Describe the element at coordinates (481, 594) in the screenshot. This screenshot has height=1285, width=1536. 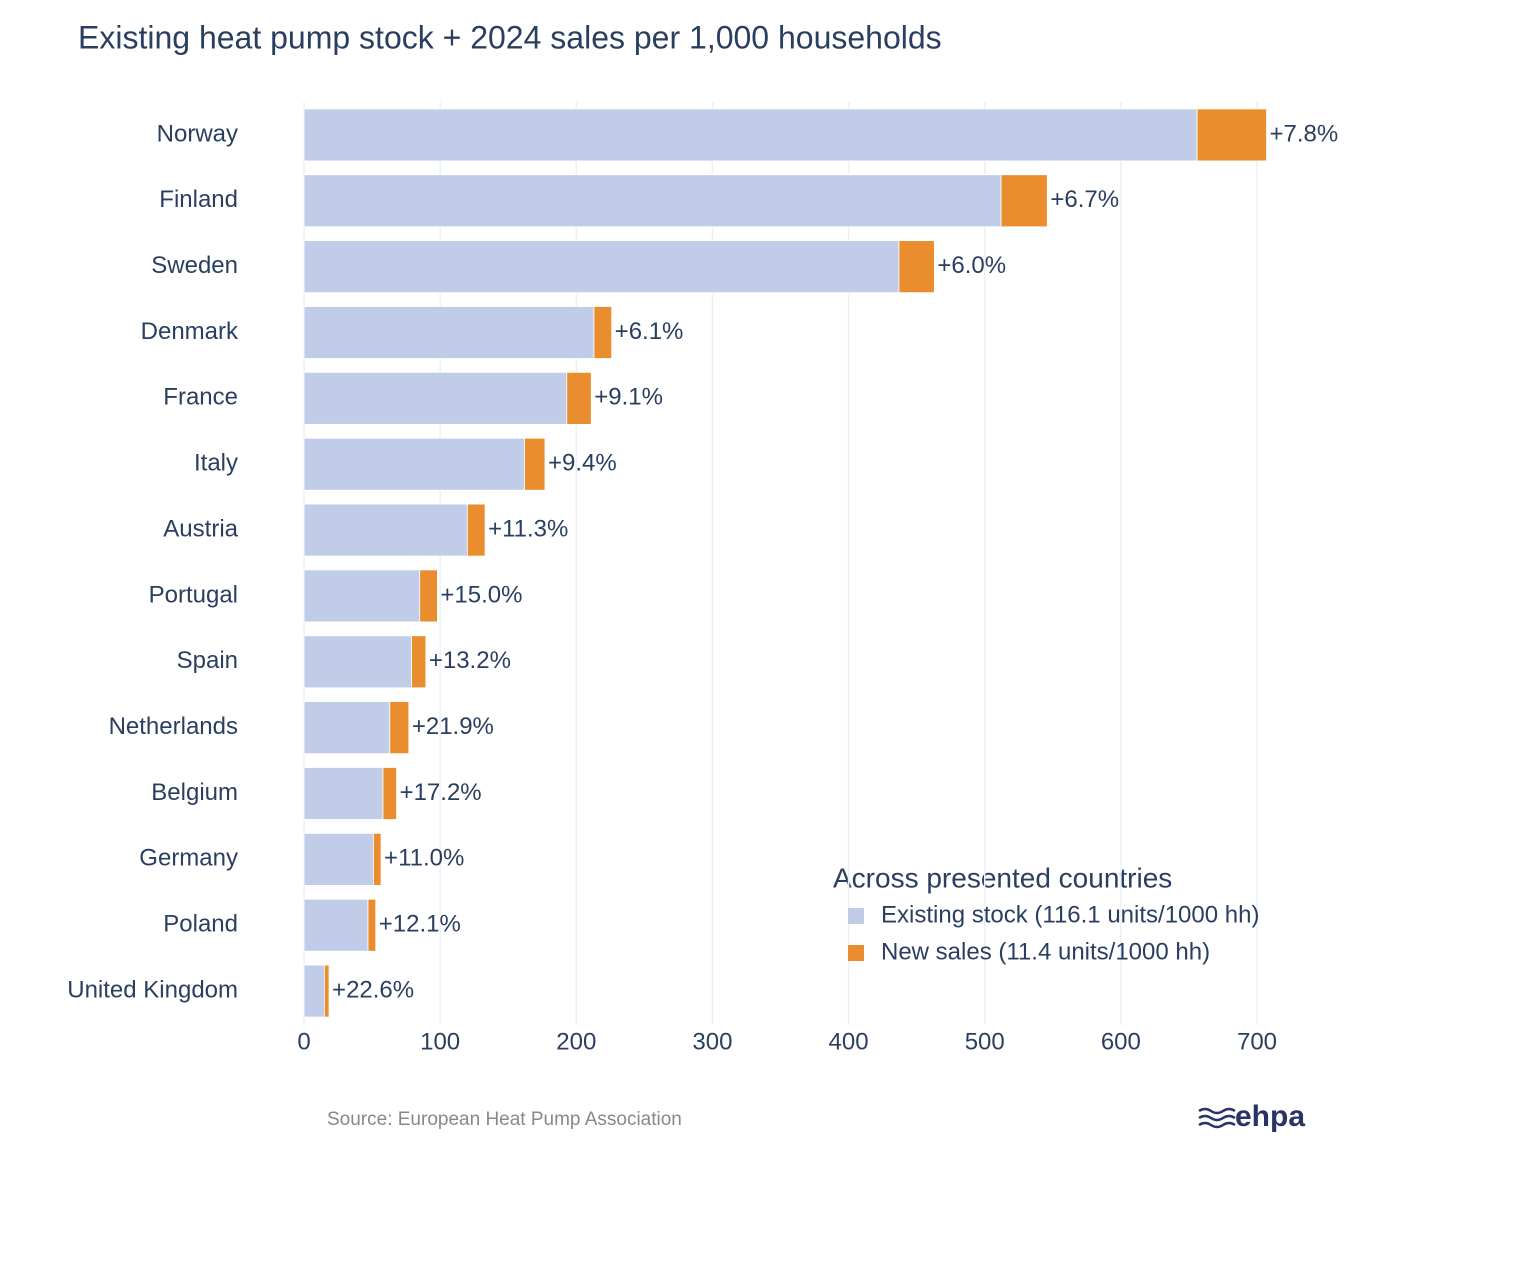
I see `growth-label: +15.0%` at that location.